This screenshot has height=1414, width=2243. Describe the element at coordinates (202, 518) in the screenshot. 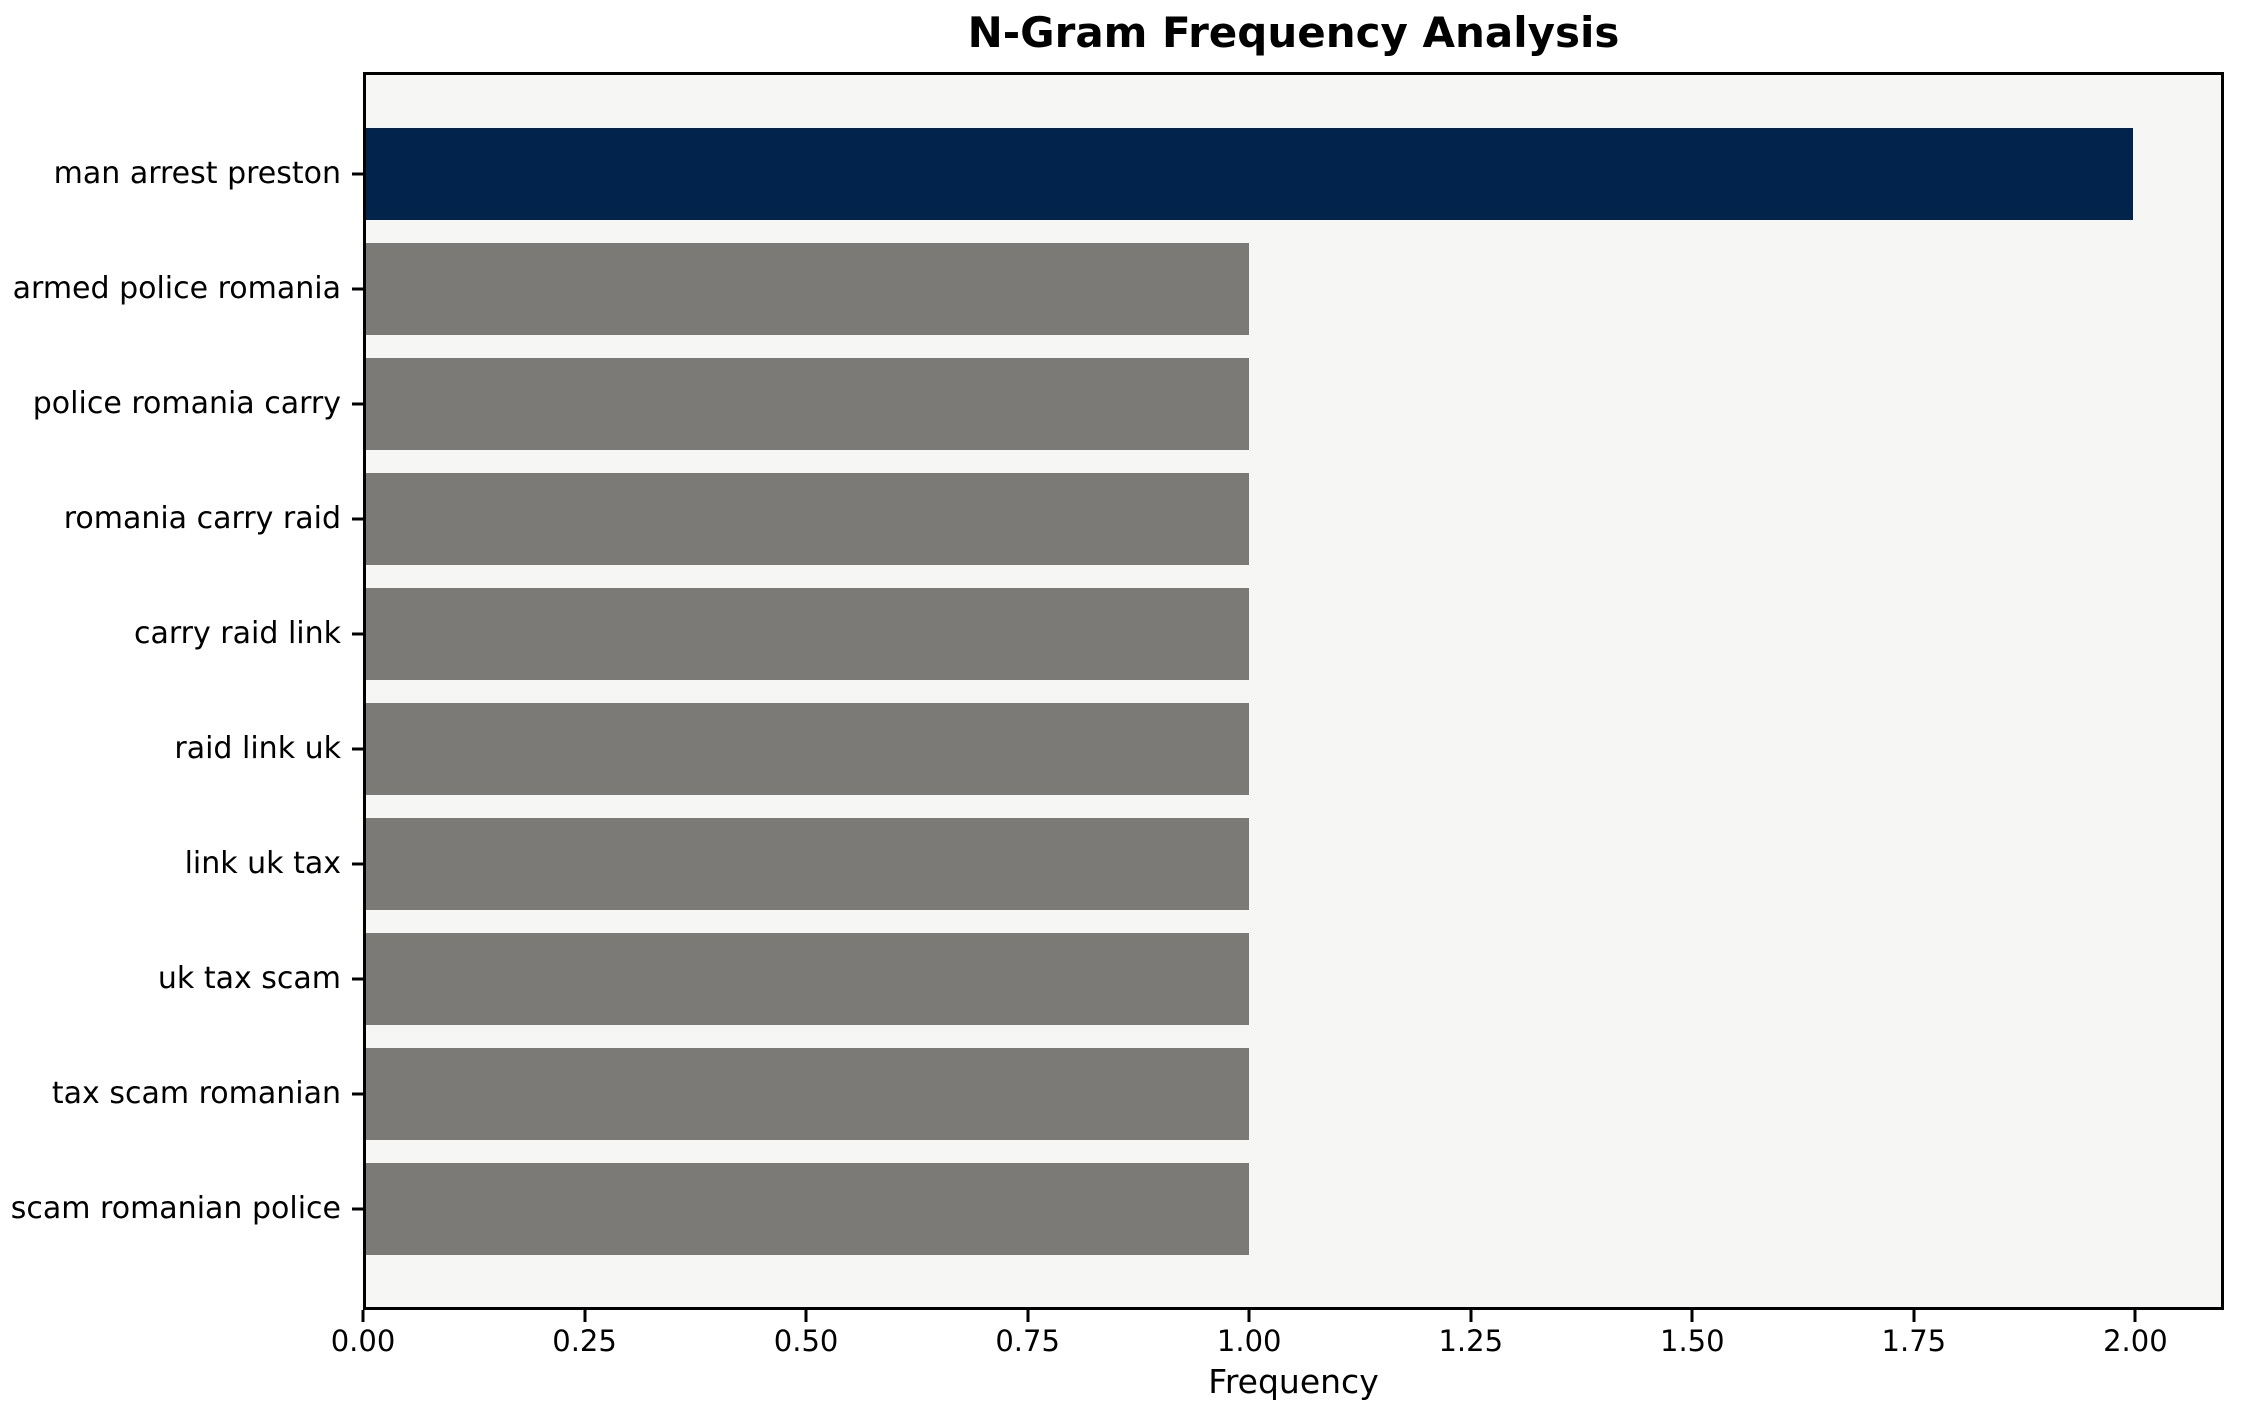

I see `y-tick-label: romania carry raid` at that location.